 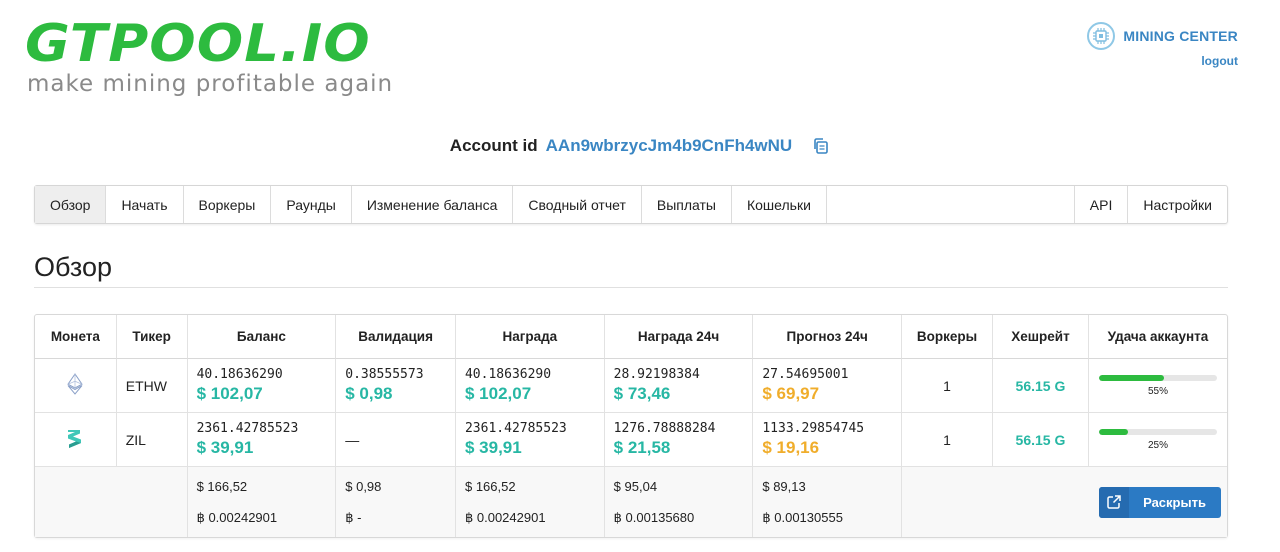 I want to click on totals-forecast-24h: $ 89,13 ฿ 0.00130555, so click(x=828, y=502).